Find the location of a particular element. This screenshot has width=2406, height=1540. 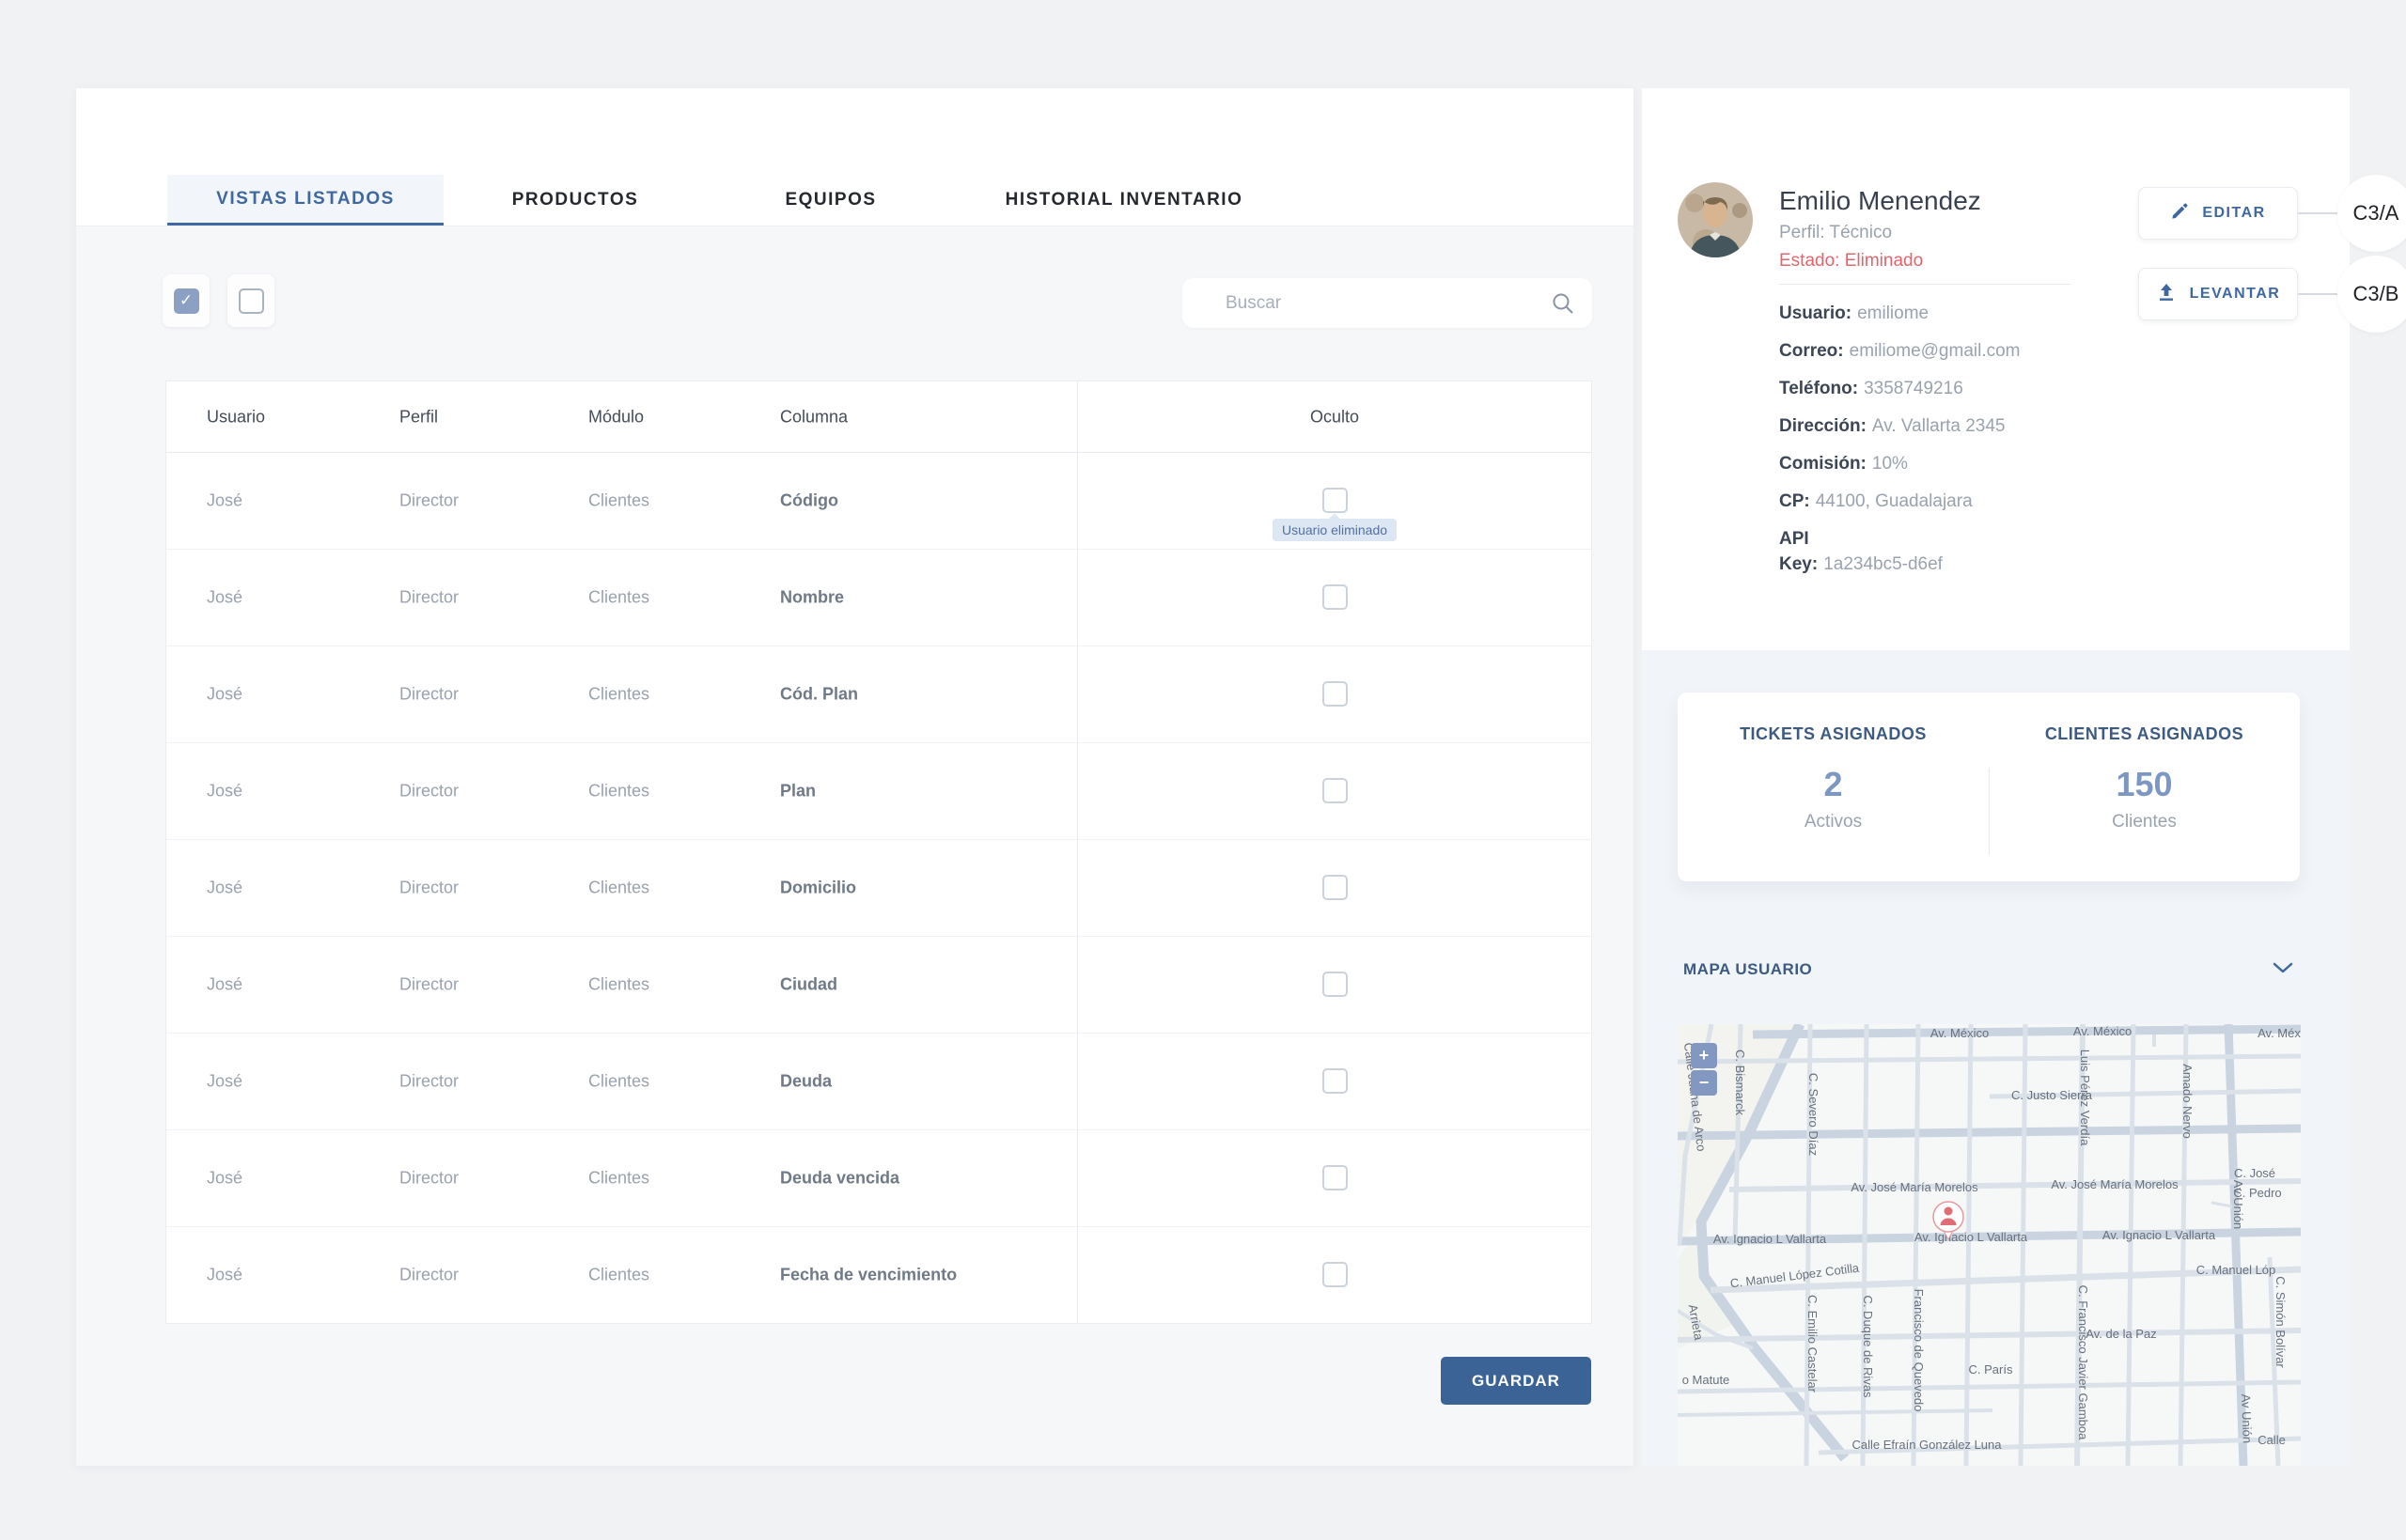

street-label: Av. México is located at coordinates (1959, 1033).